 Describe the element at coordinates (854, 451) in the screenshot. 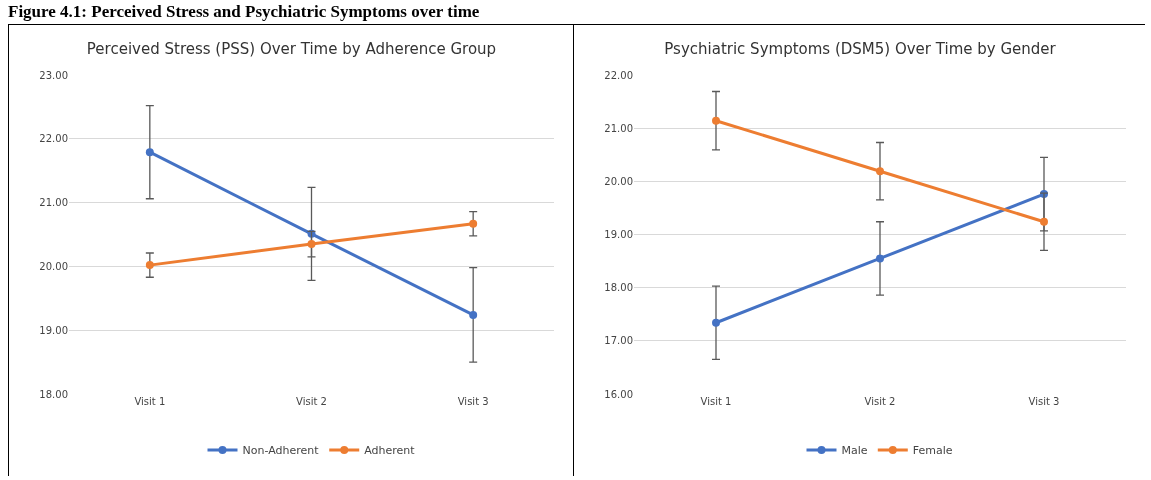

I see `legend-label: Male` at that location.